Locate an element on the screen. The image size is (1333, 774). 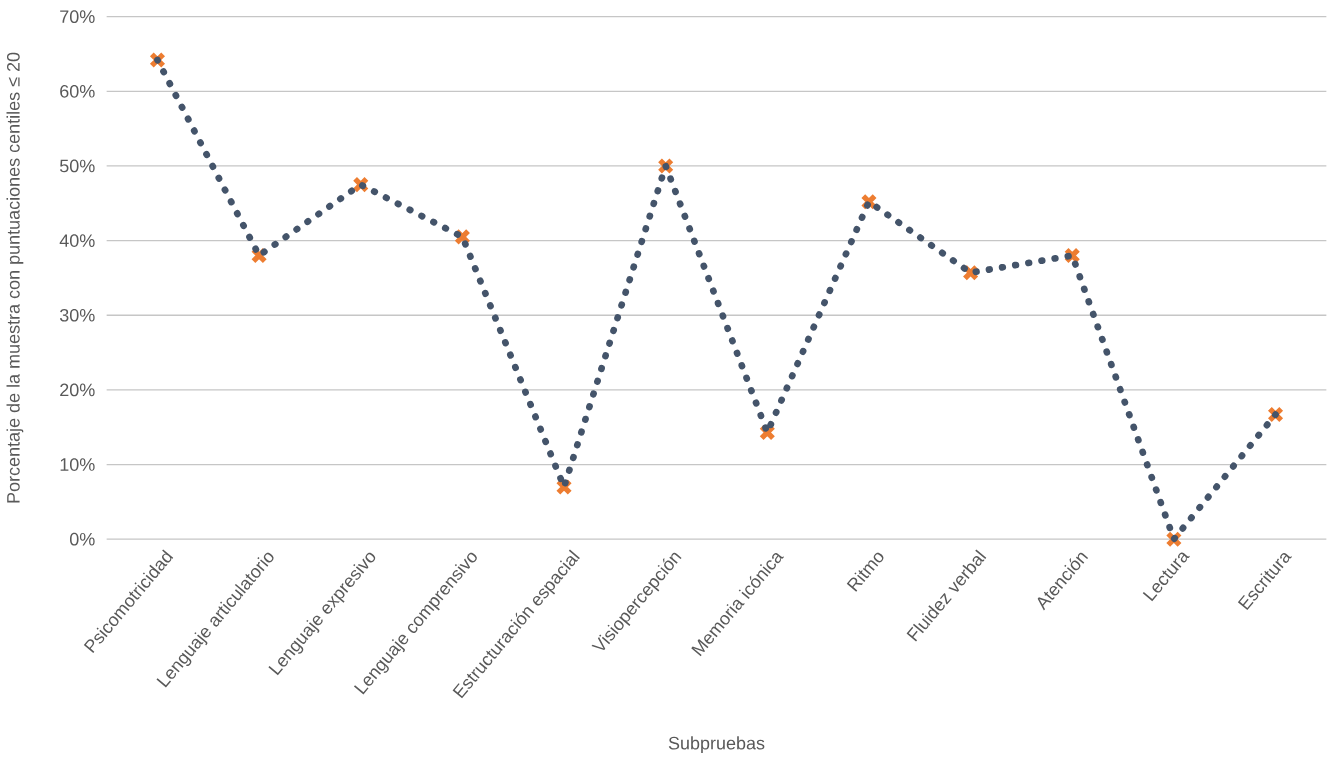
y-tick-label: 0% is located at coordinates (82, 539).